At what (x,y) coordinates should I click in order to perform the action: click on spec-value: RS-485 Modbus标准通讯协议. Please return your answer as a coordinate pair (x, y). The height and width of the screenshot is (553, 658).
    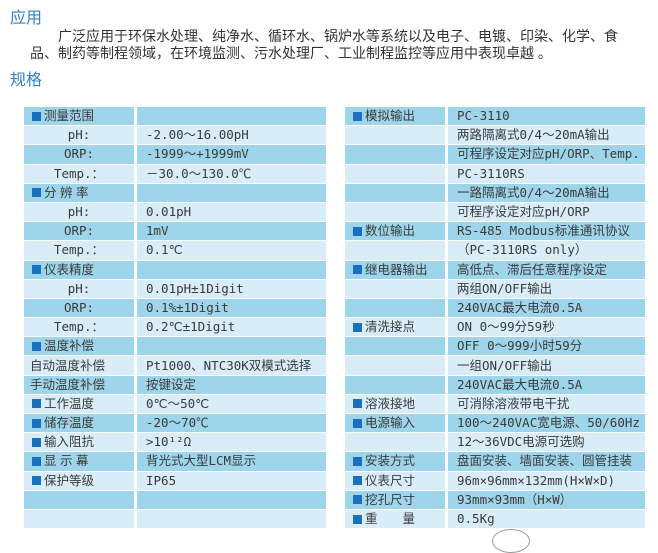
    Looking at the image, I should click on (546, 231).